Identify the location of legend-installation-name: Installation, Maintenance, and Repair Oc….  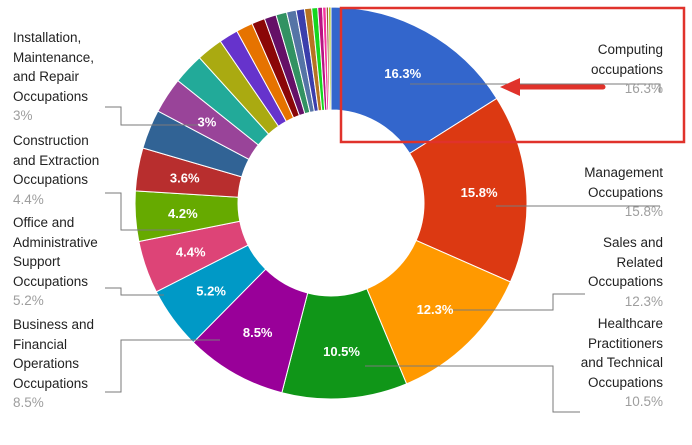
(54, 67).